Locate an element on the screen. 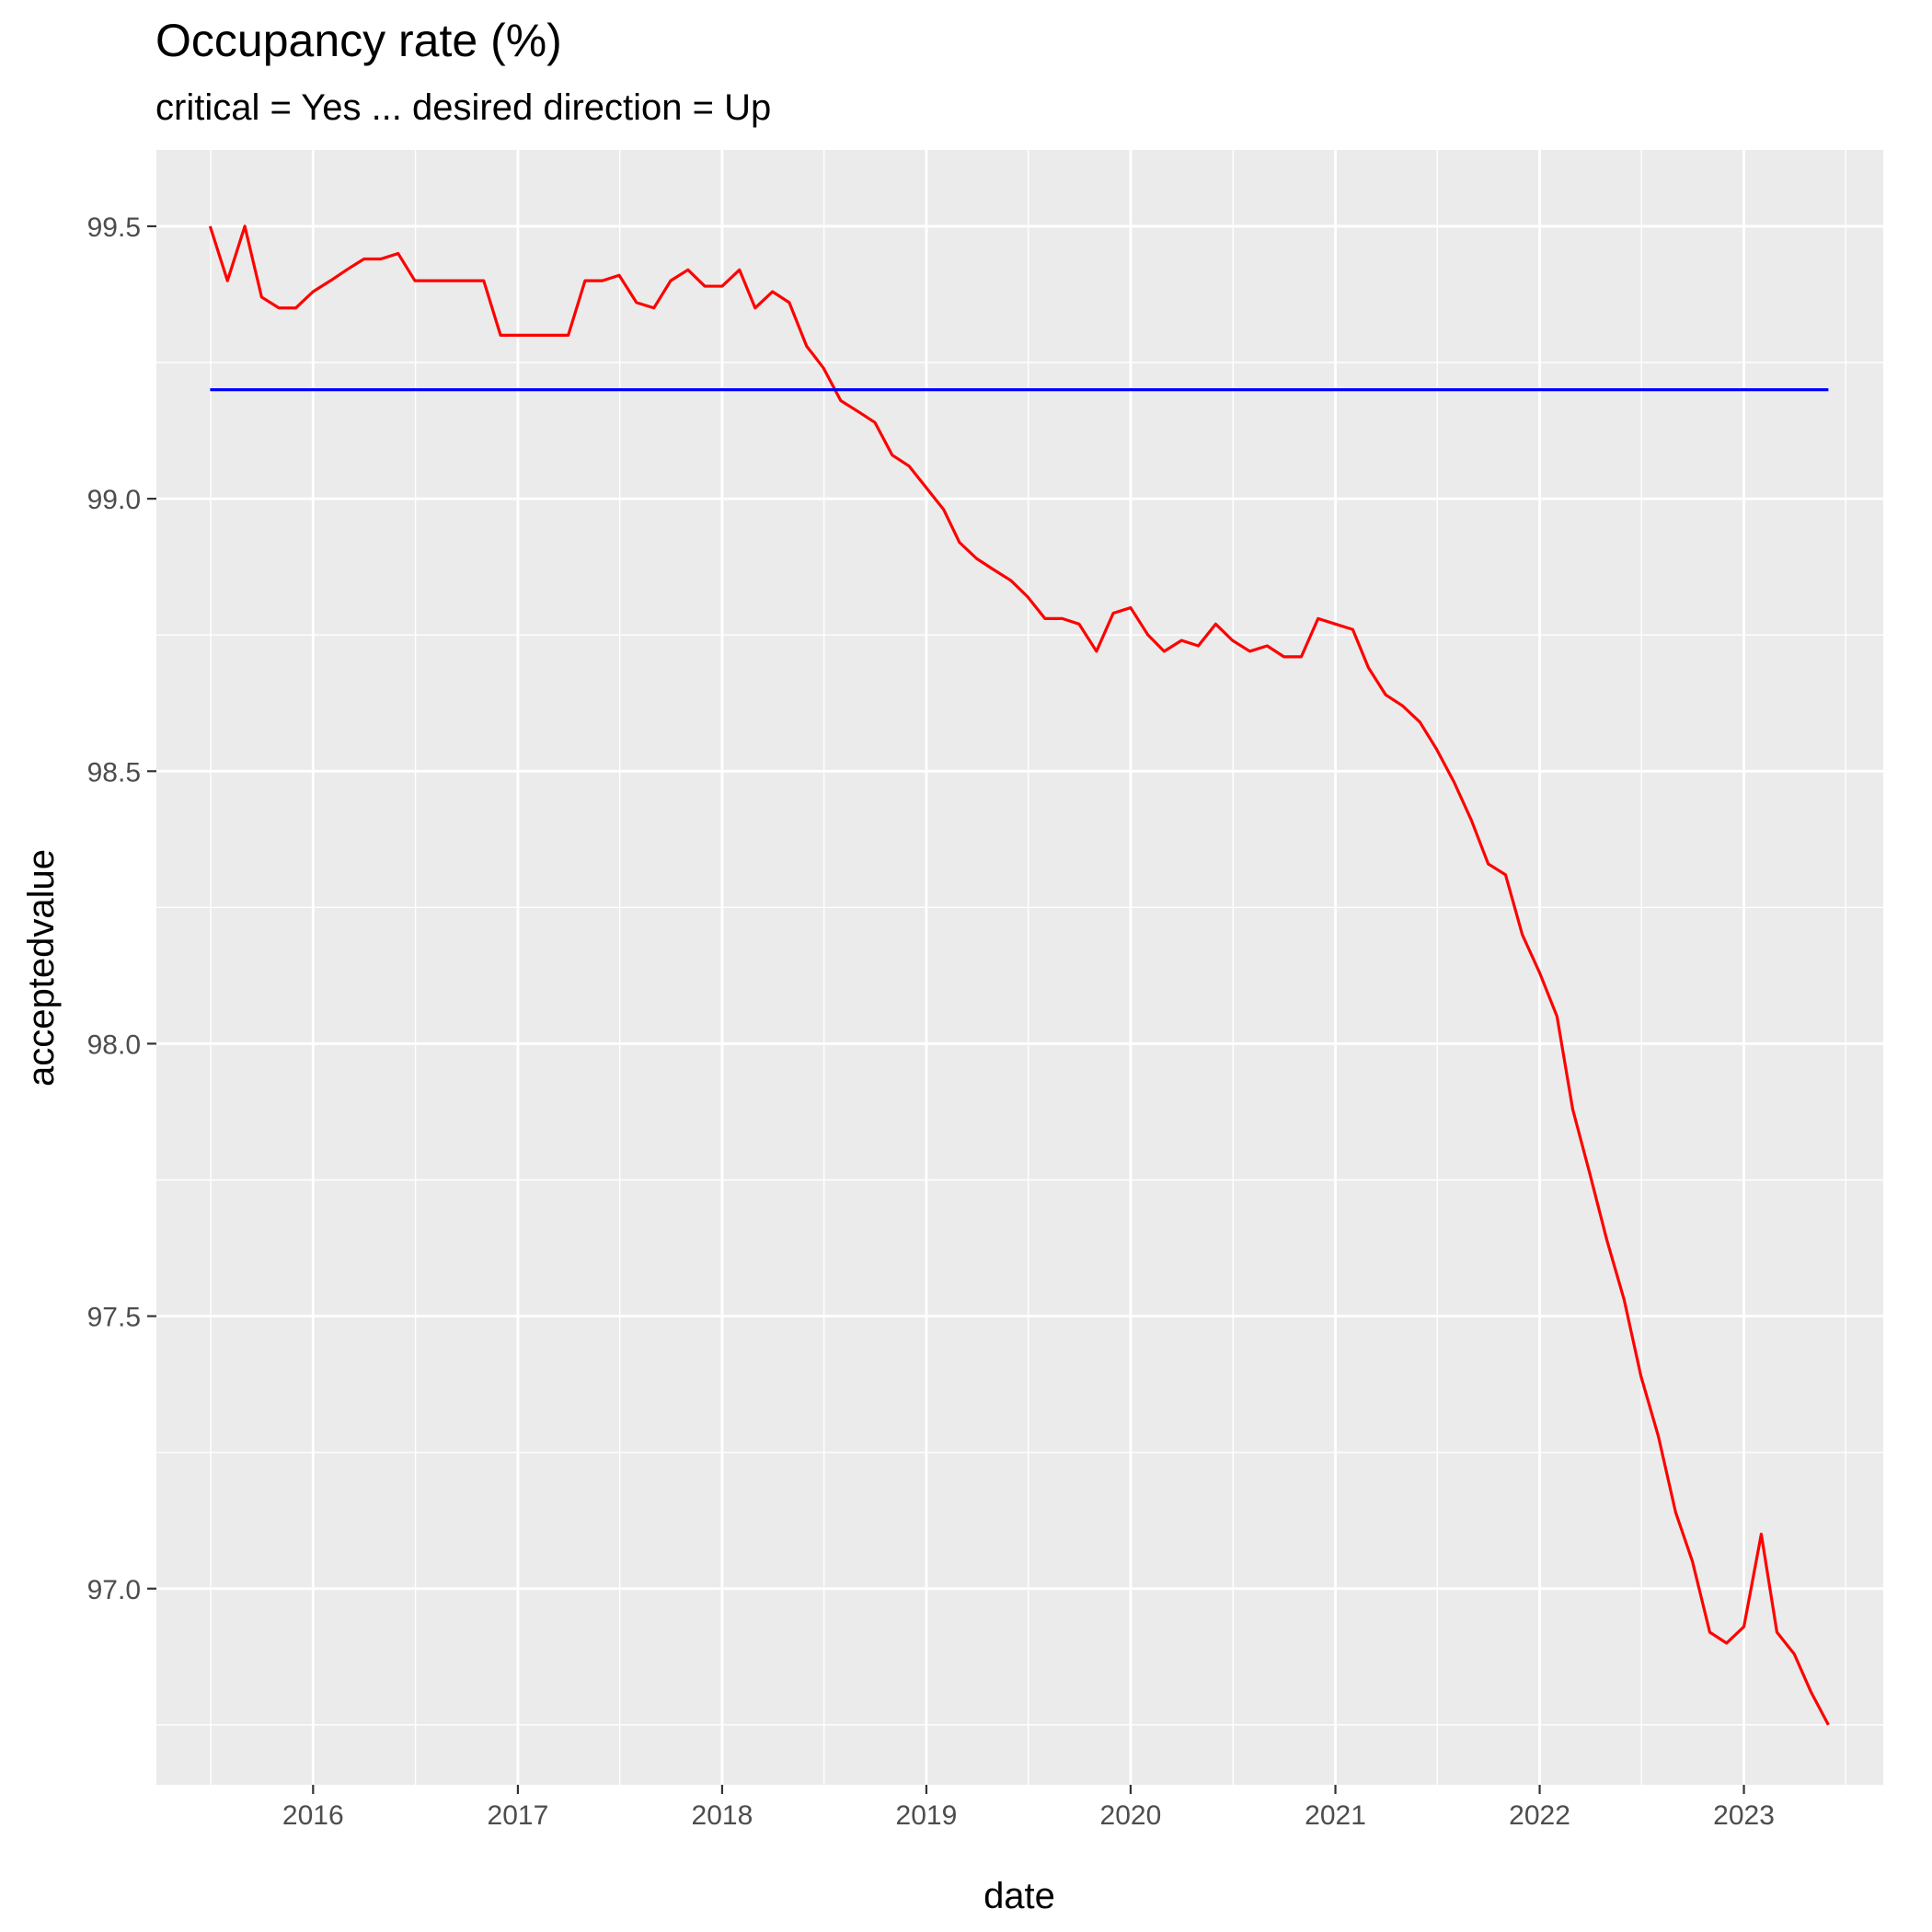 The height and width of the screenshot is (1932, 1932). y-axis-title: acceptedvalue is located at coordinates (41, 968).